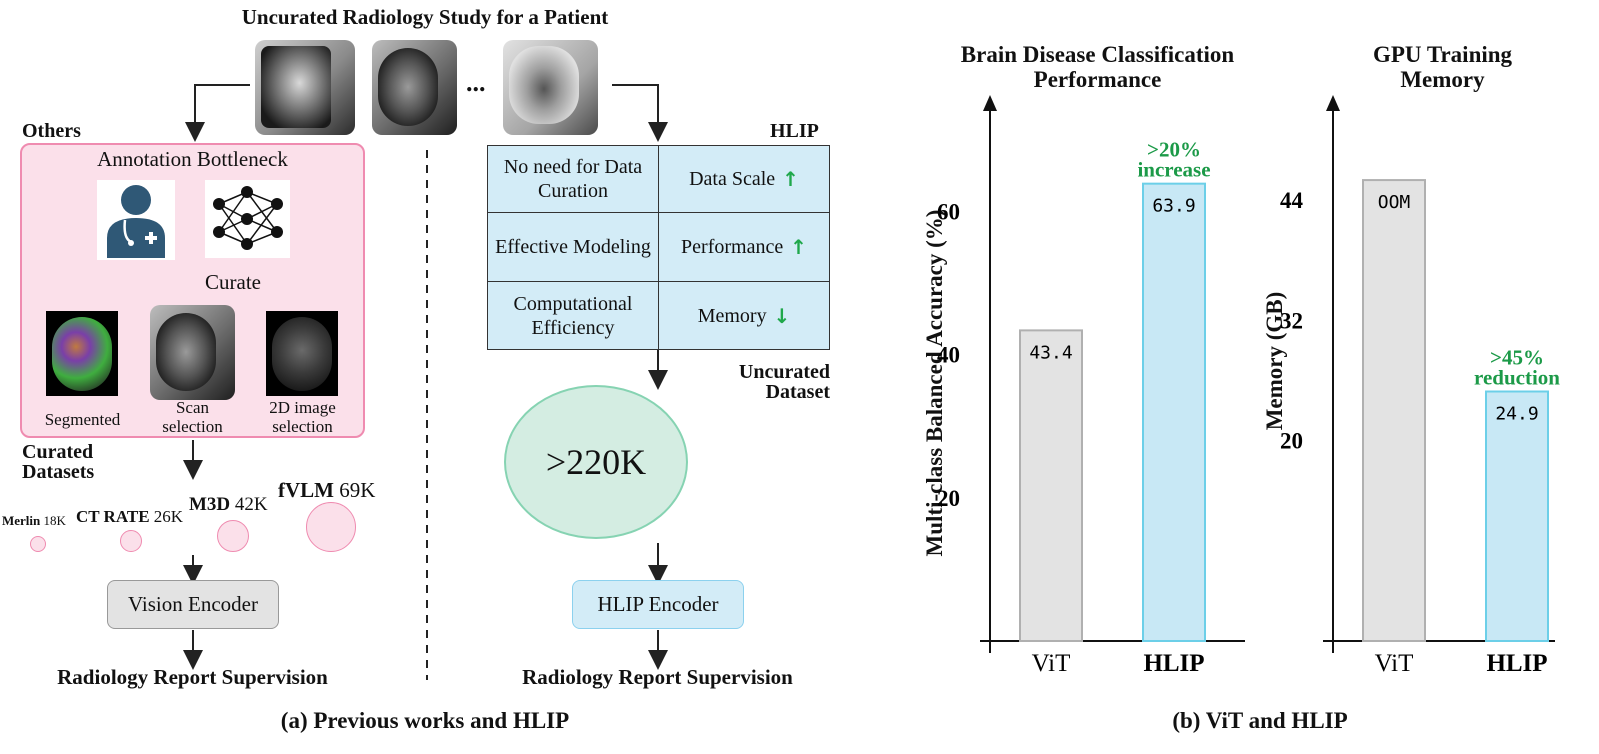  What do you see at coordinates (136, 220) in the screenshot?
I see `doctor-icon` at bounding box center [136, 220].